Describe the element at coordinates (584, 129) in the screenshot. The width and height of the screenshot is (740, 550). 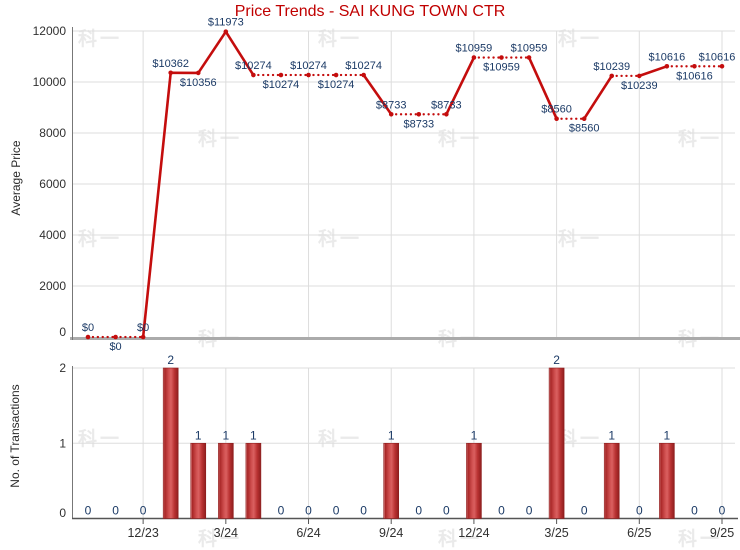
I see `price-point-label: $8560` at that location.